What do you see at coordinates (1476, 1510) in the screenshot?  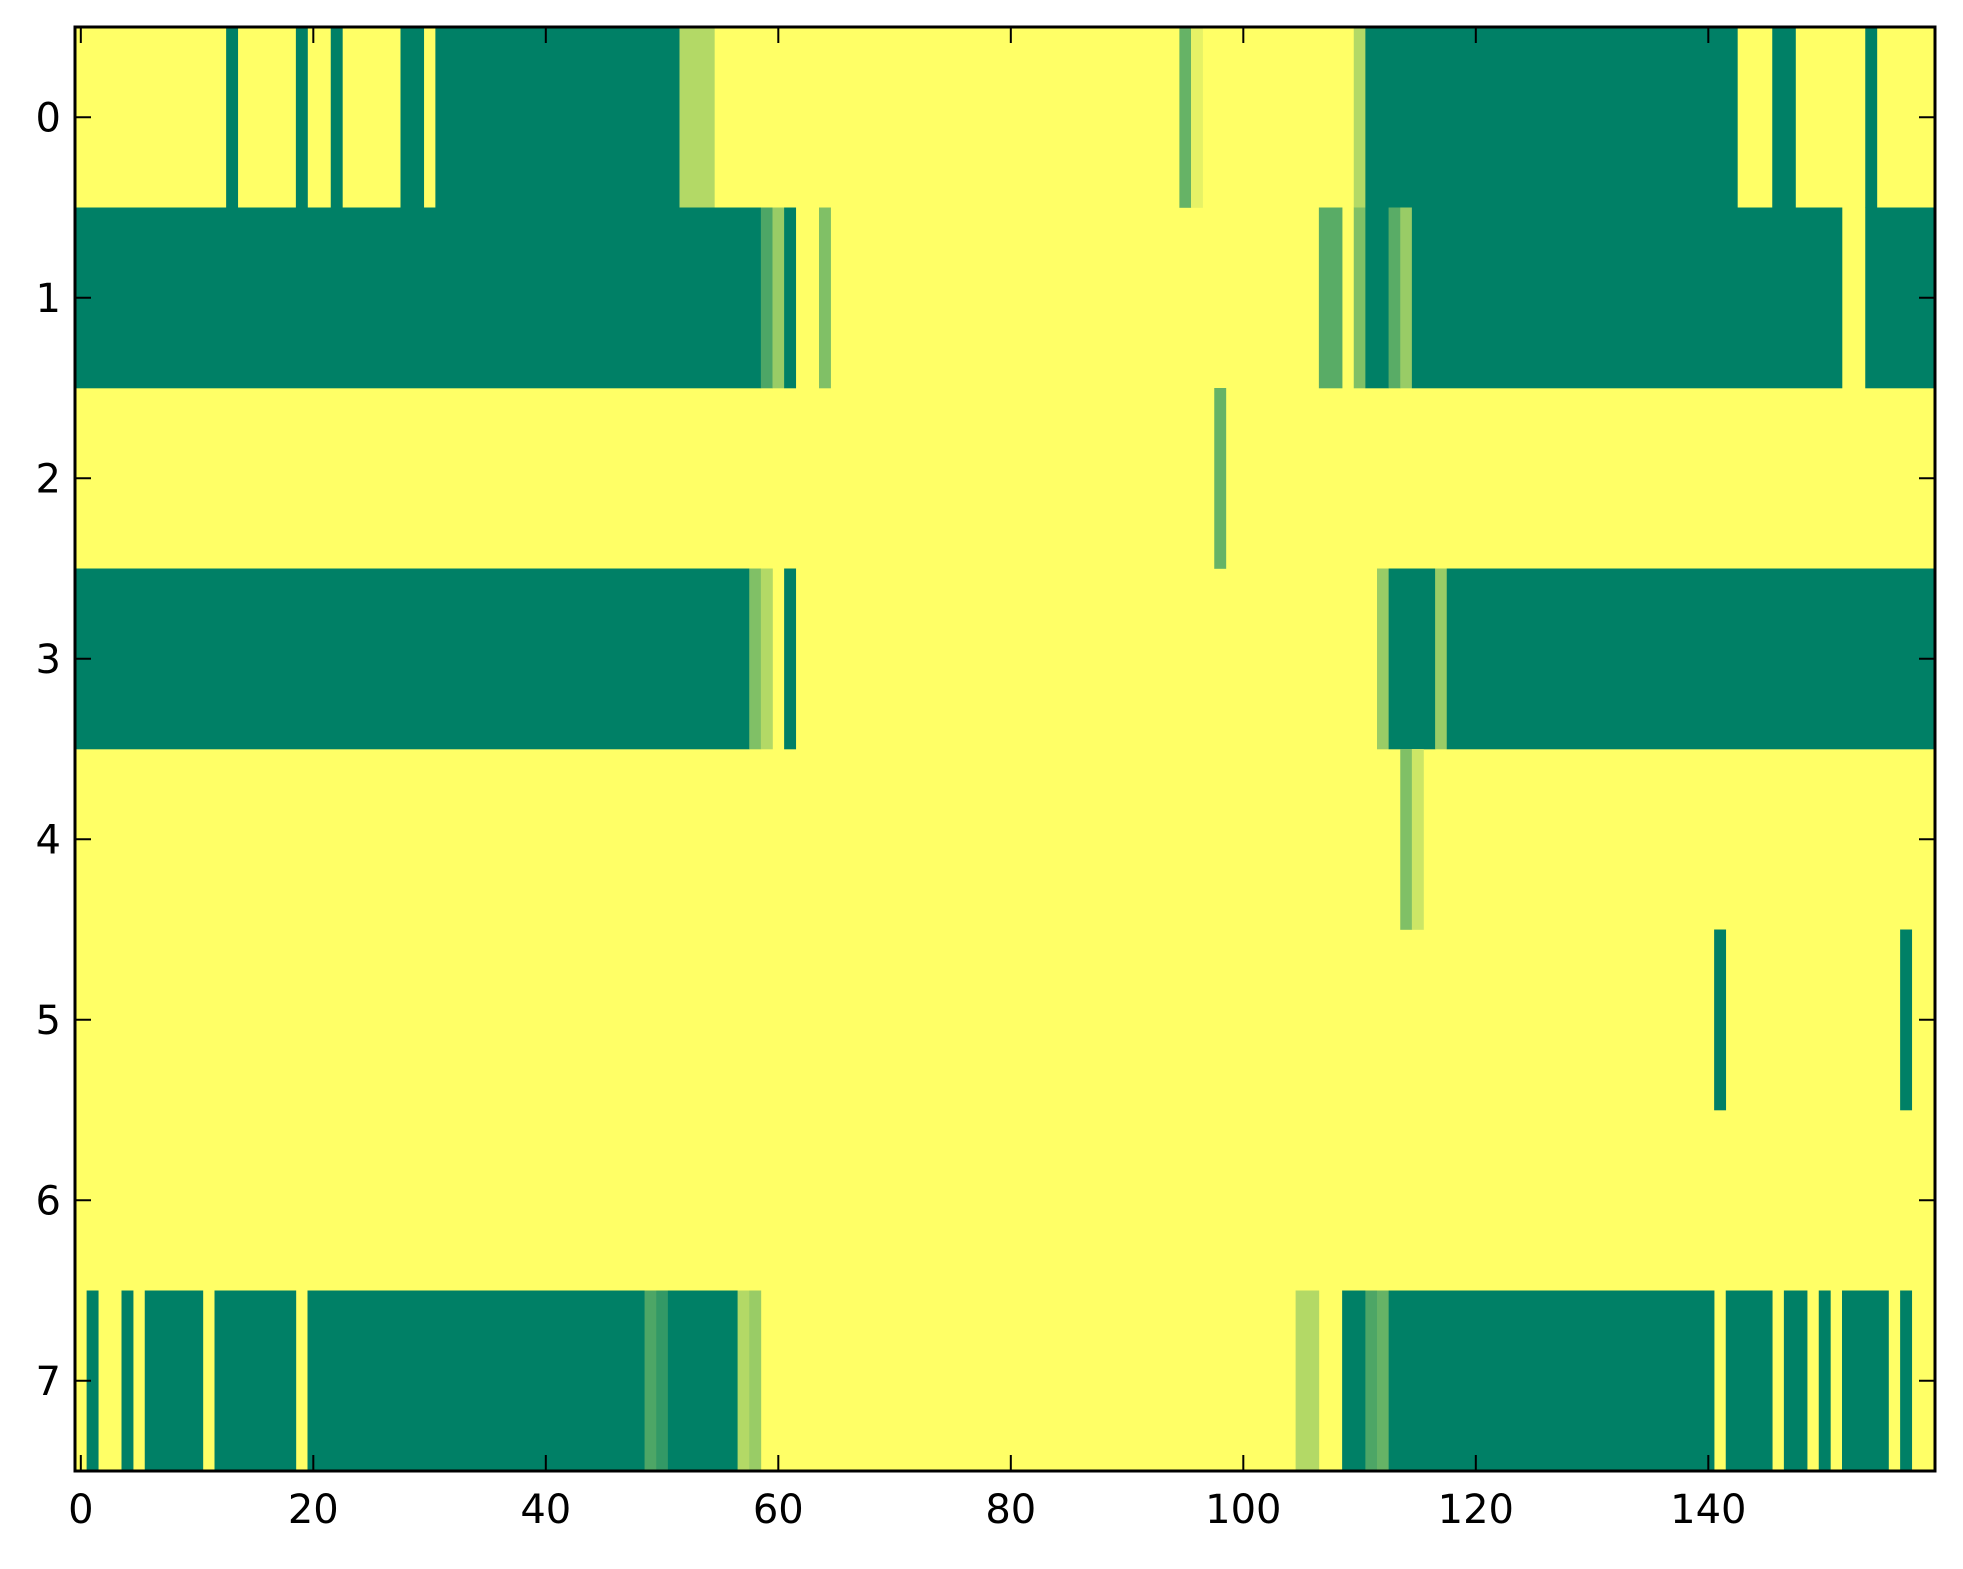 I see `x-tick-label: 120` at bounding box center [1476, 1510].